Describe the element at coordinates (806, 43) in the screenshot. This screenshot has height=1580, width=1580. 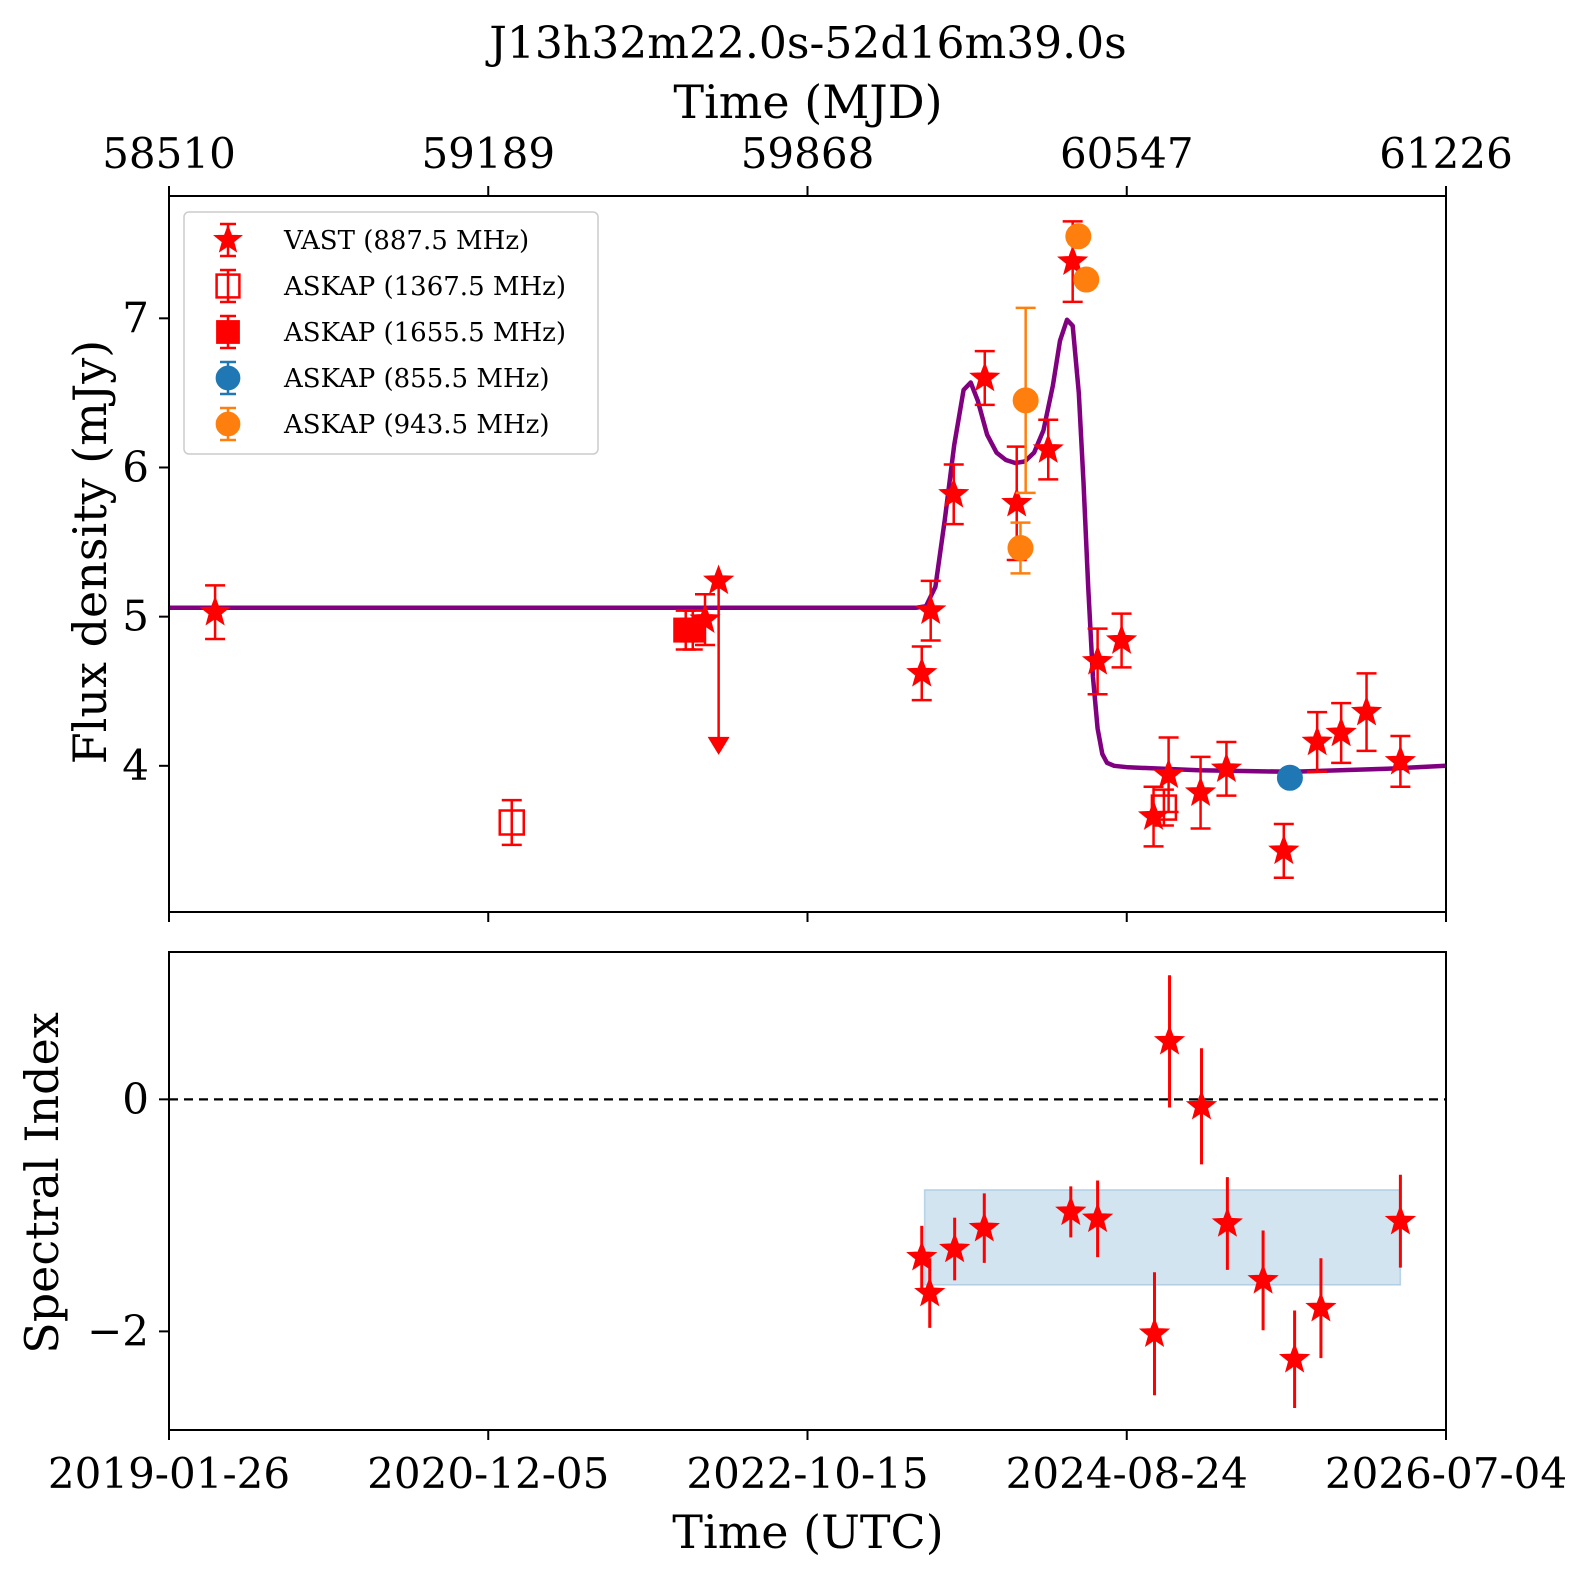
I see `chart-title: J13h32m22.0s-52d16m39.0s` at that location.